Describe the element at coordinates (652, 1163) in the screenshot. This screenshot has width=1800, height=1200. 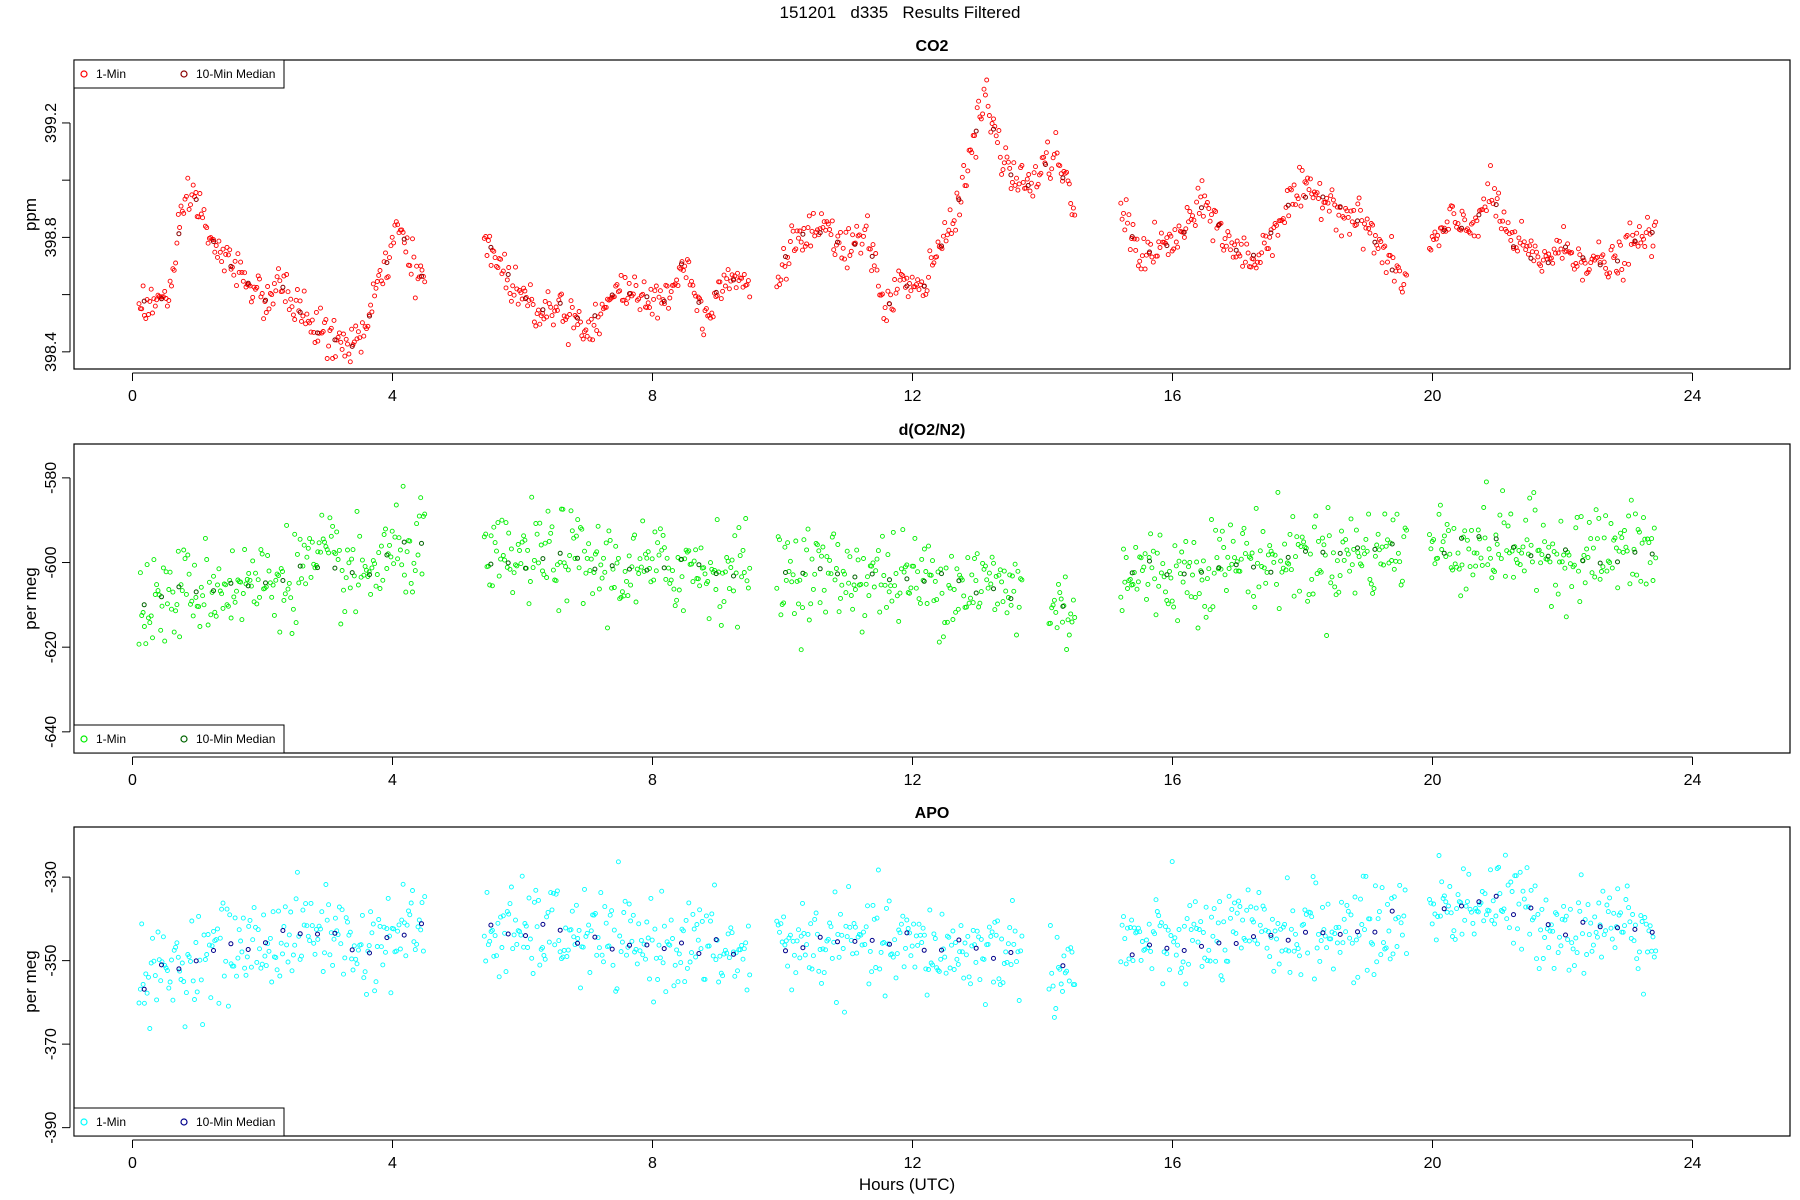
I see `x-tick-label: 8` at that location.